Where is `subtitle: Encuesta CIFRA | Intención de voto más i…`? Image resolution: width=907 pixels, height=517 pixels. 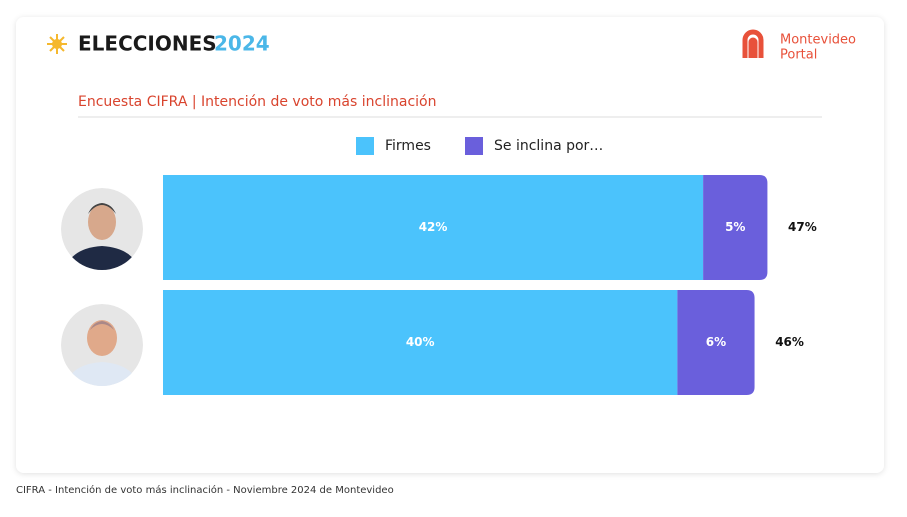
subtitle: Encuesta CIFRA | Intención de voto más i… is located at coordinates (257, 102).